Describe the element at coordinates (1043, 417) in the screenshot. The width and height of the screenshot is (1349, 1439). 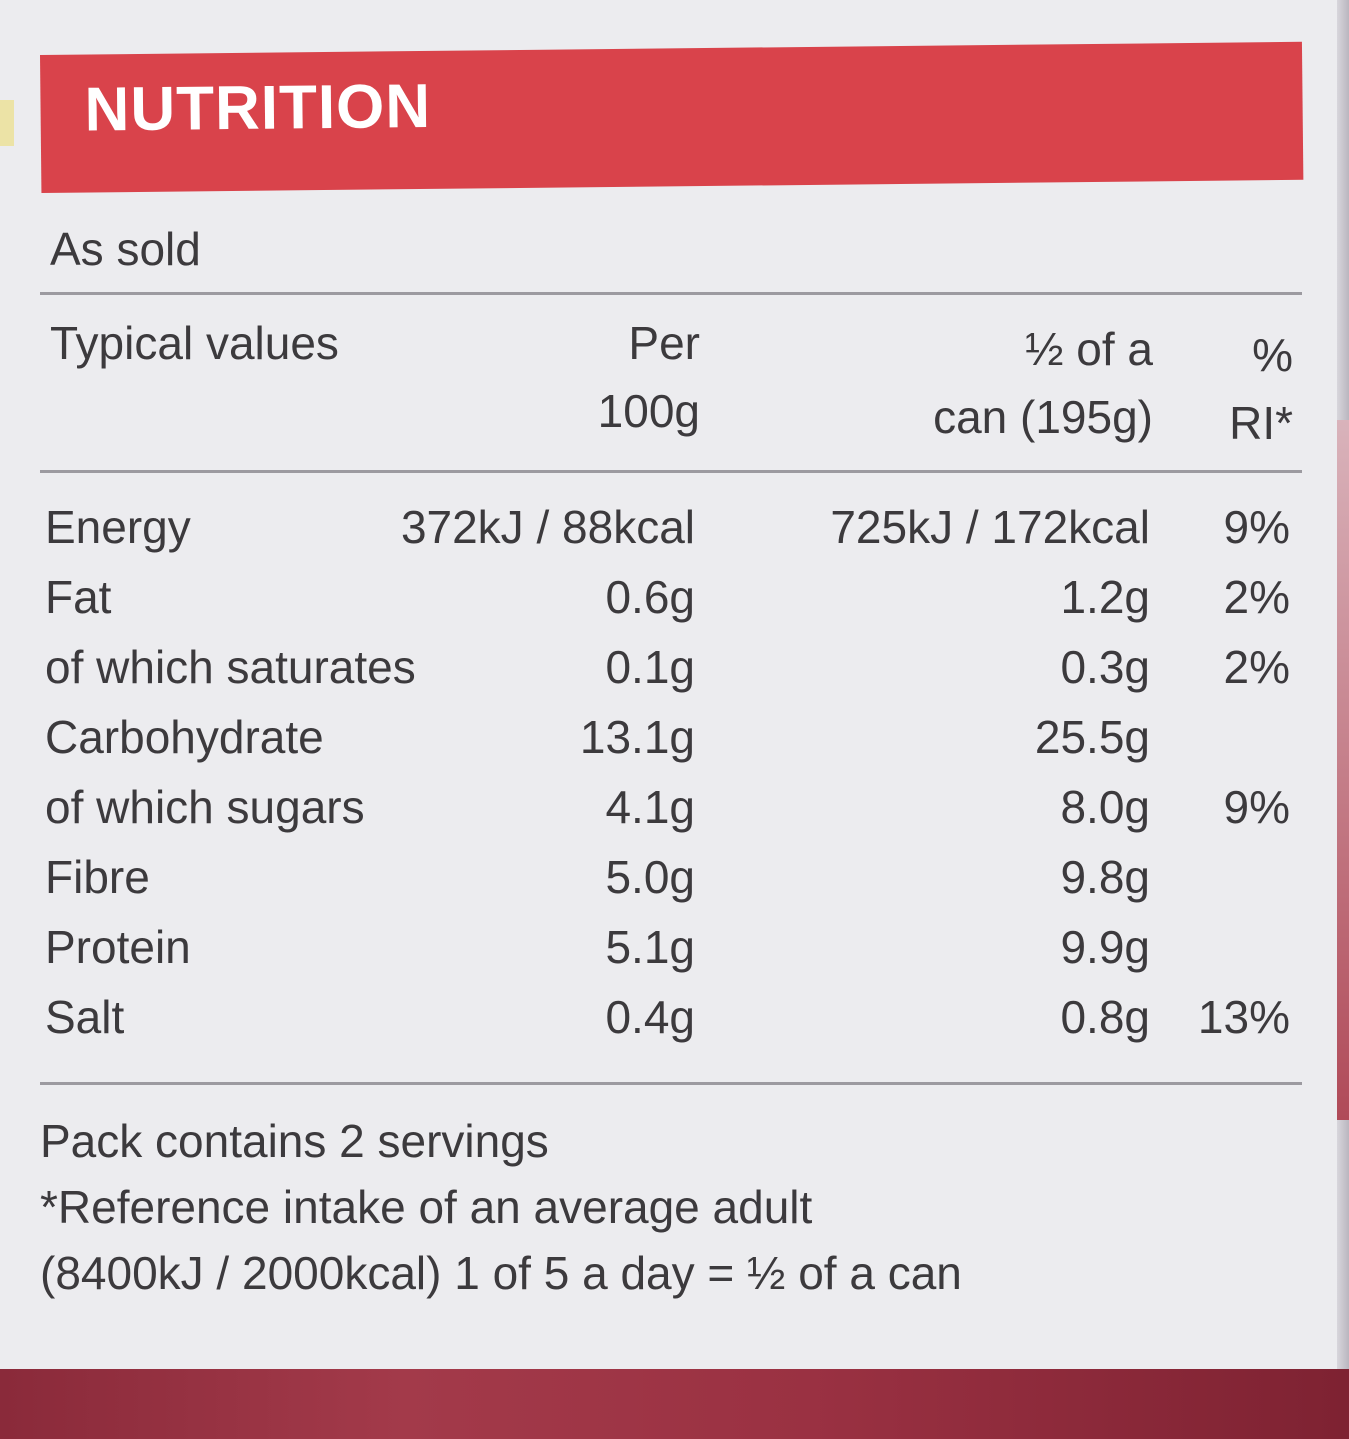
I see `col-header-half-line2: can (195g)` at that location.